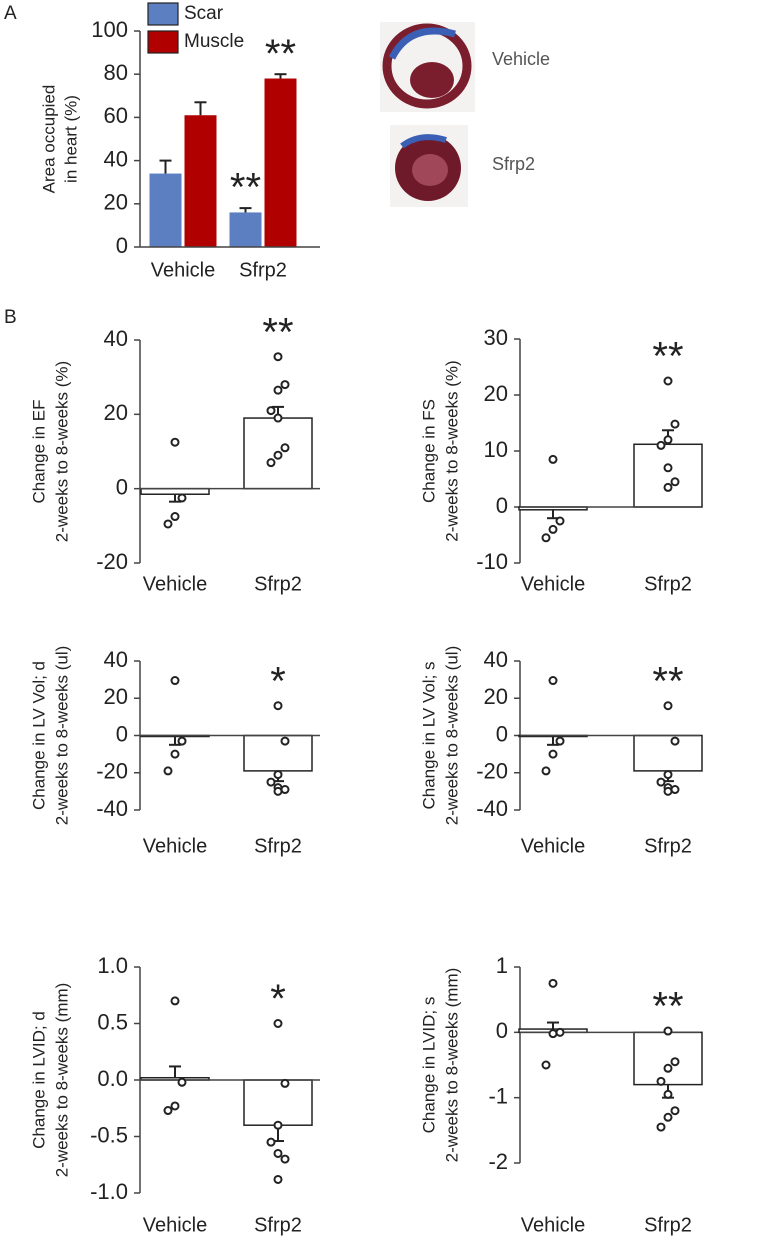 The height and width of the screenshot is (1252, 762). Describe the element at coordinates (70, 139) in the screenshot. I see `y-axis-label: in heart (%)` at that location.